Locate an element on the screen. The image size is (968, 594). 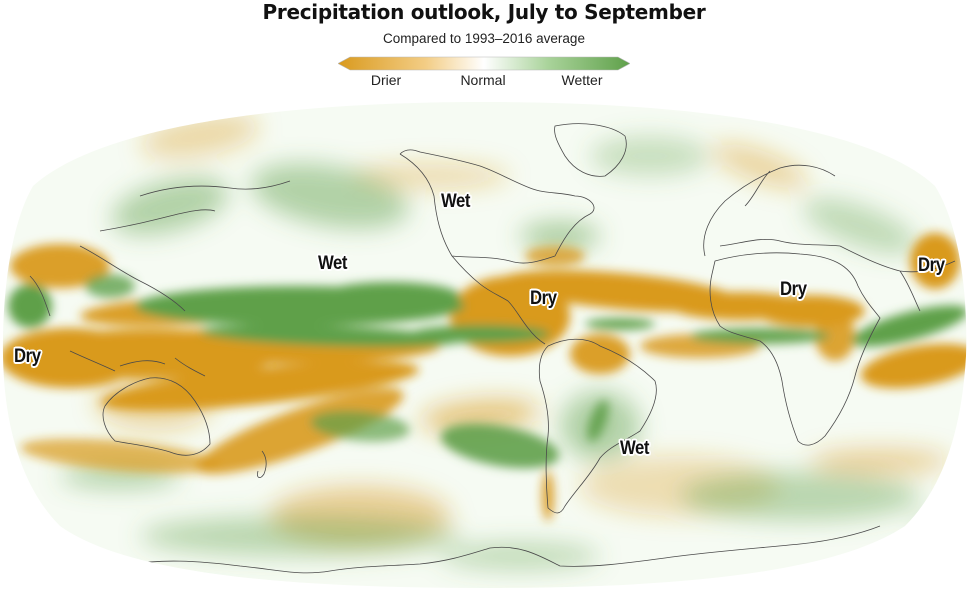
coast-europe is located at coordinates (772, 210).